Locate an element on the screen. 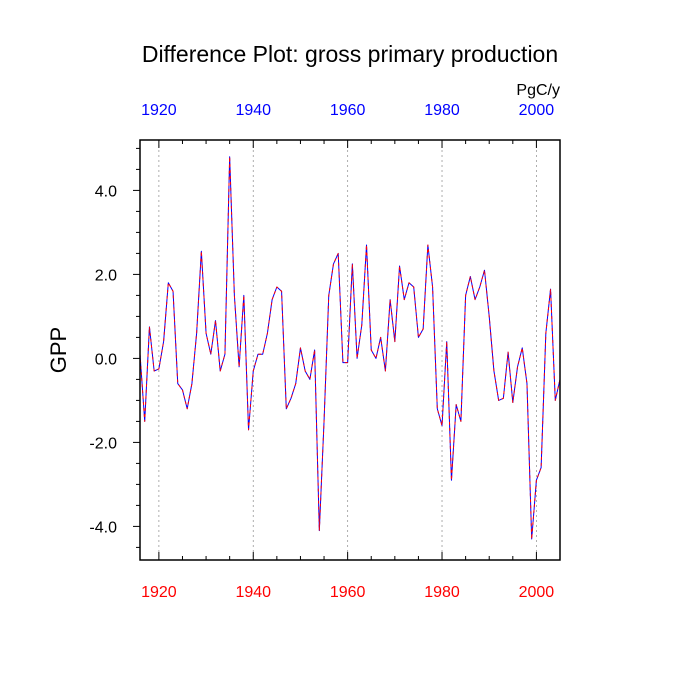 Image resolution: width=700 pixels, height=700 pixels. x-tick-label-top-1980: 1980 is located at coordinates (442, 110).